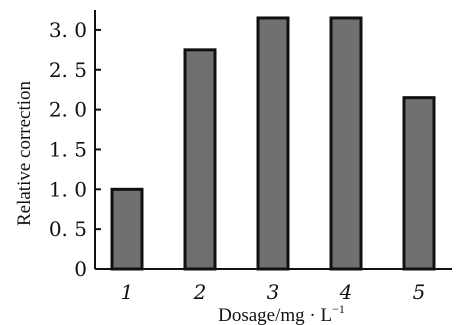 The width and height of the screenshot is (457, 325). What do you see at coordinates (68, 189) in the screenshot?
I see `y-tick-label: 1. 0` at bounding box center [68, 189].